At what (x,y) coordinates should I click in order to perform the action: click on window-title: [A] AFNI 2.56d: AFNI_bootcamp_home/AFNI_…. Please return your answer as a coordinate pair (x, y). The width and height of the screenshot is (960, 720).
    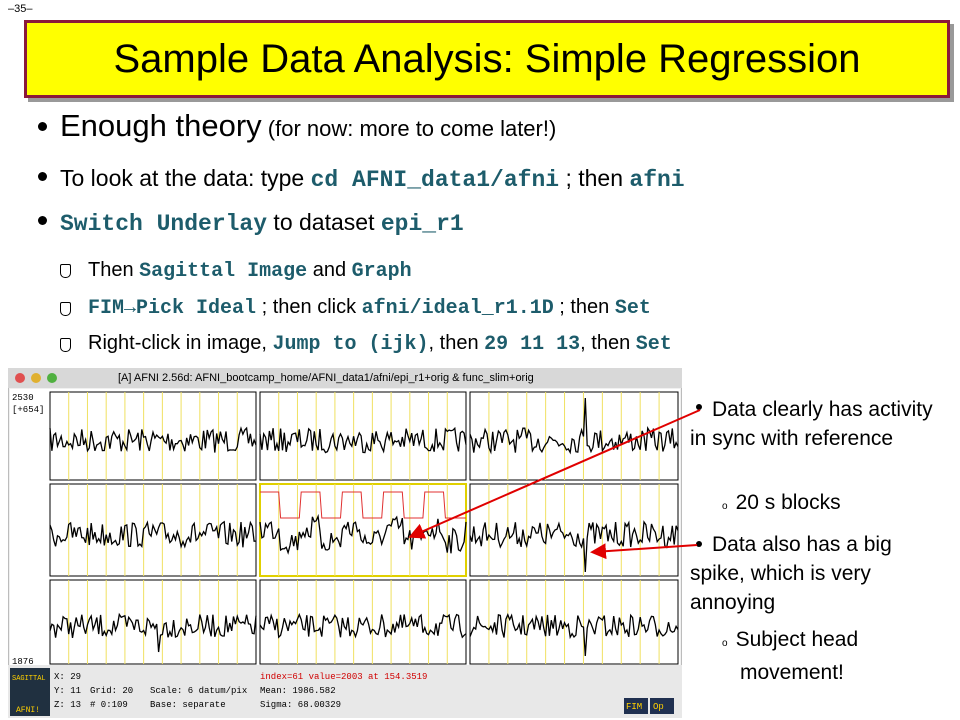
    Looking at the image, I should click on (326, 378).